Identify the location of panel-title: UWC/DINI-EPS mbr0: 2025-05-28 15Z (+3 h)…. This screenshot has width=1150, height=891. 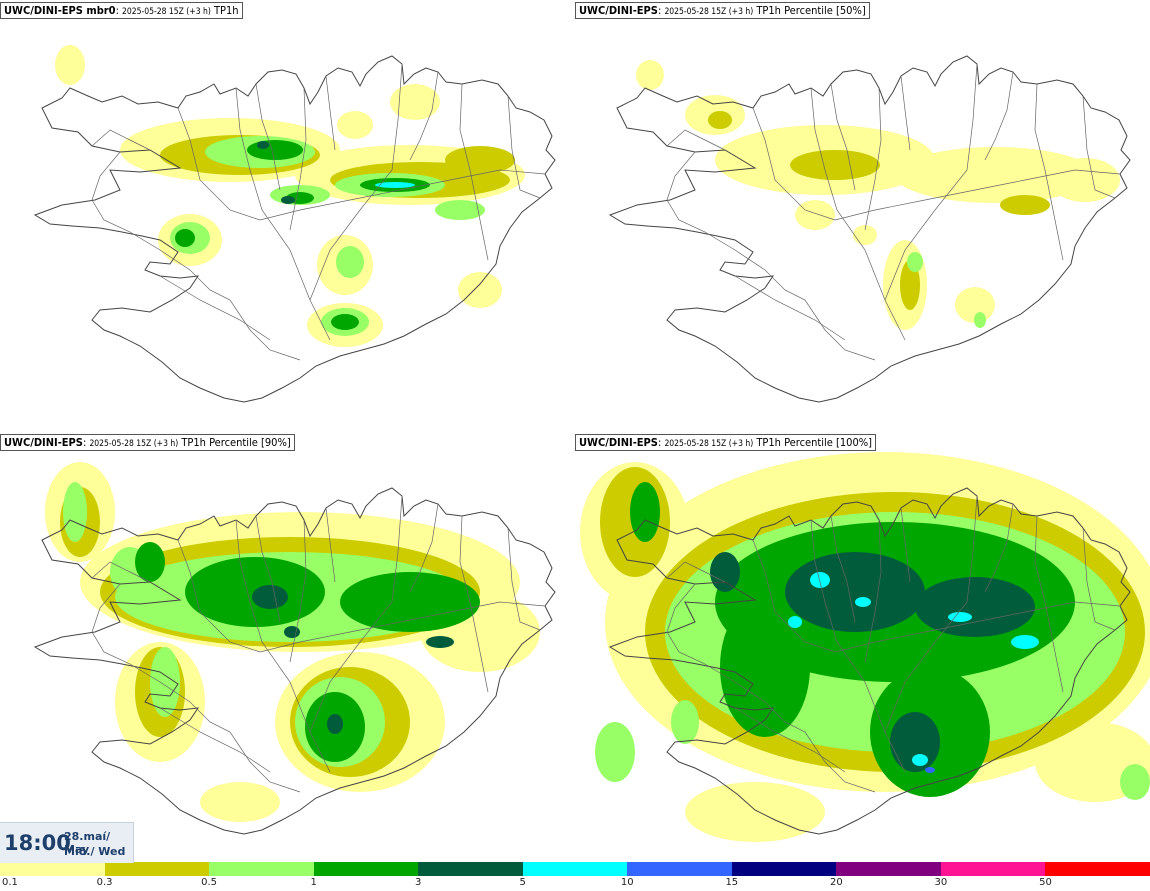
(121, 10).